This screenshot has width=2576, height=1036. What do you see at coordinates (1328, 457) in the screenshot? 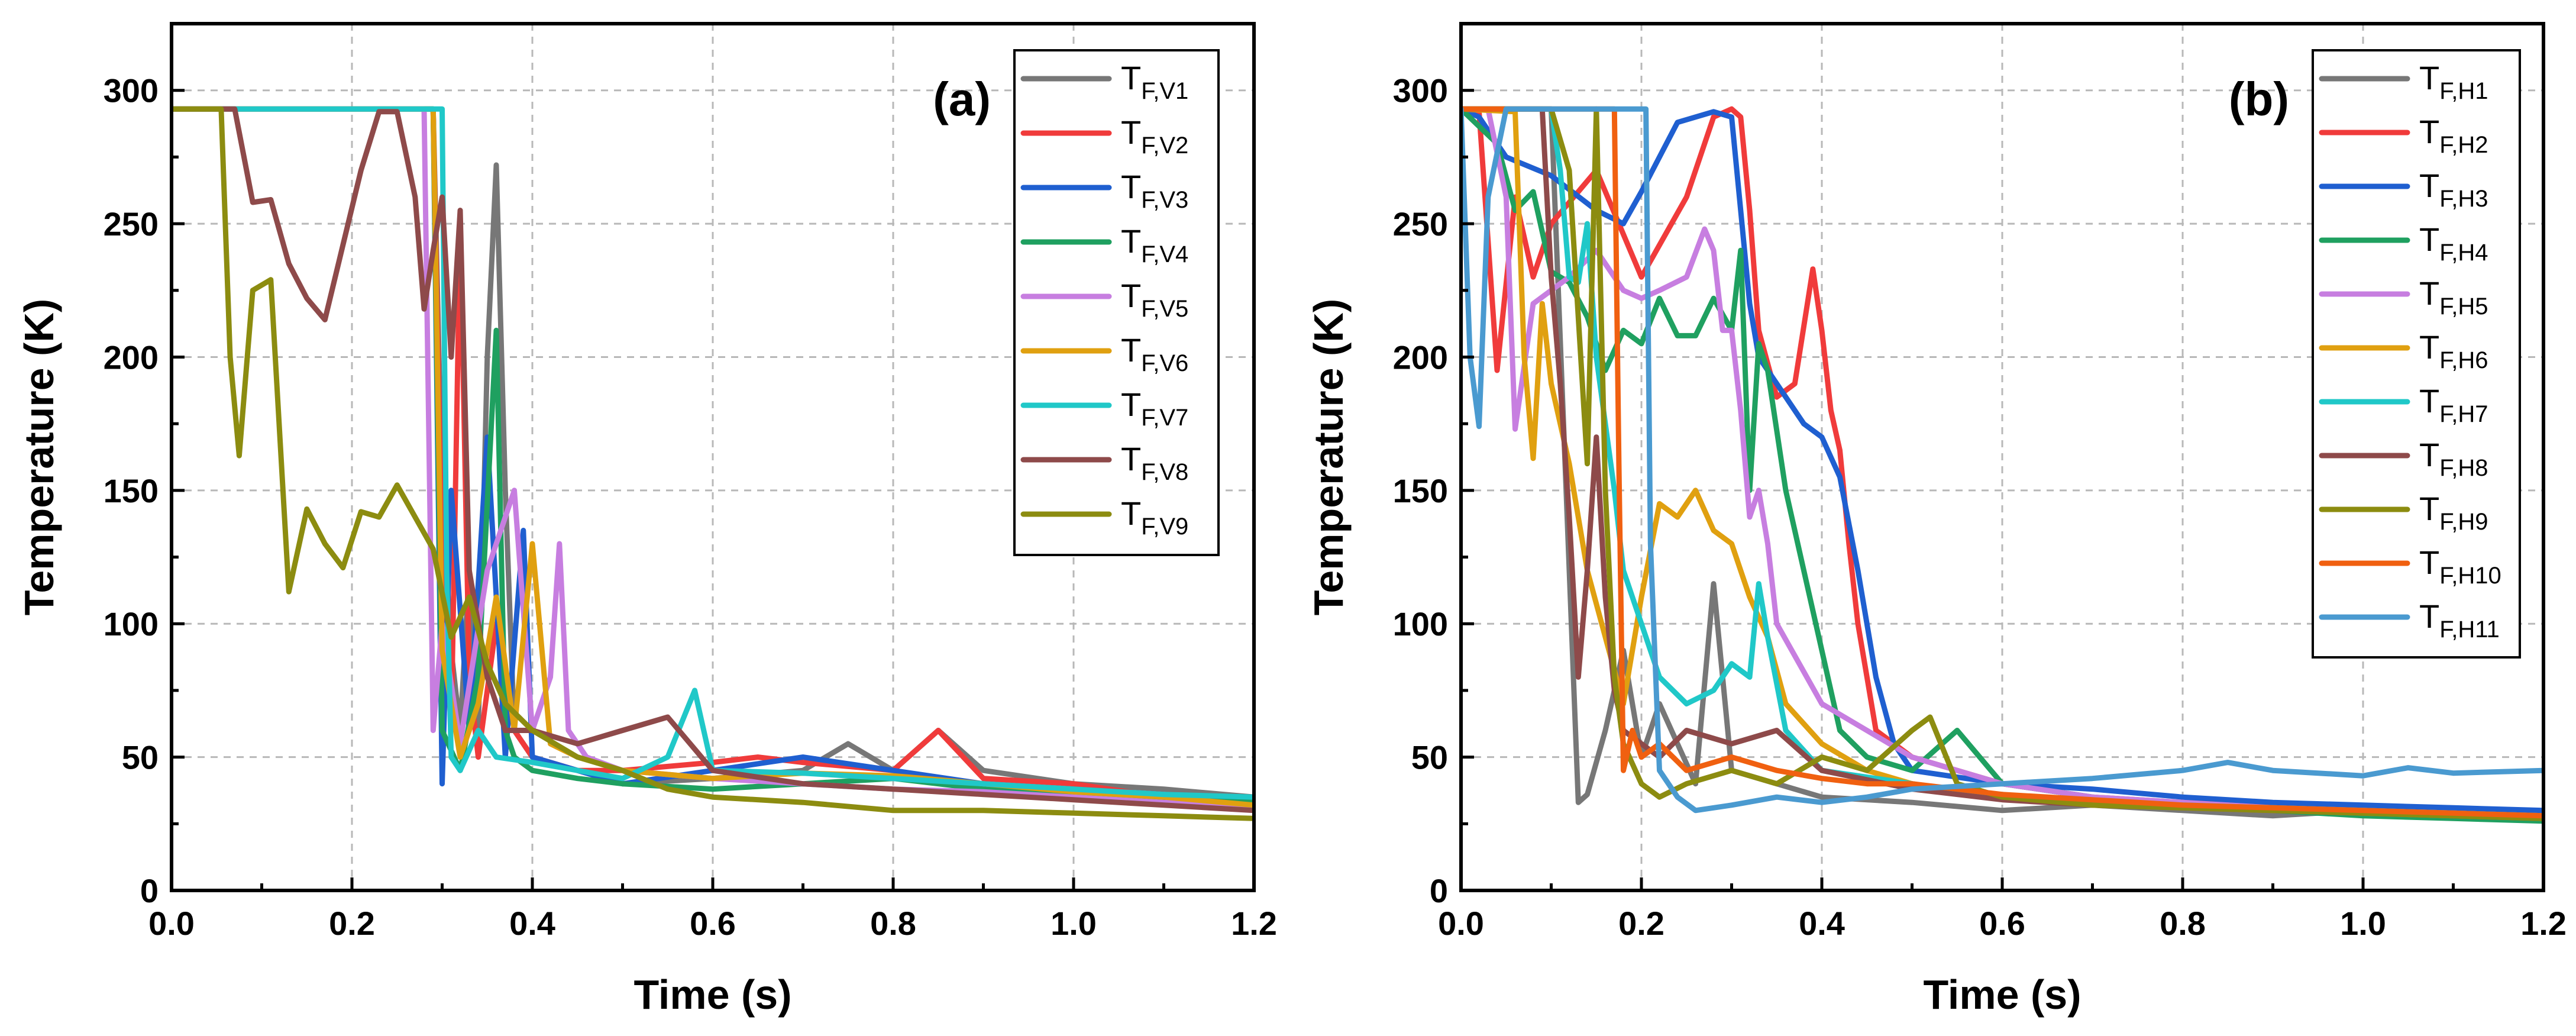
I see `panel-b-ylabel: Temperature (K)` at bounding box center [1328, 457].